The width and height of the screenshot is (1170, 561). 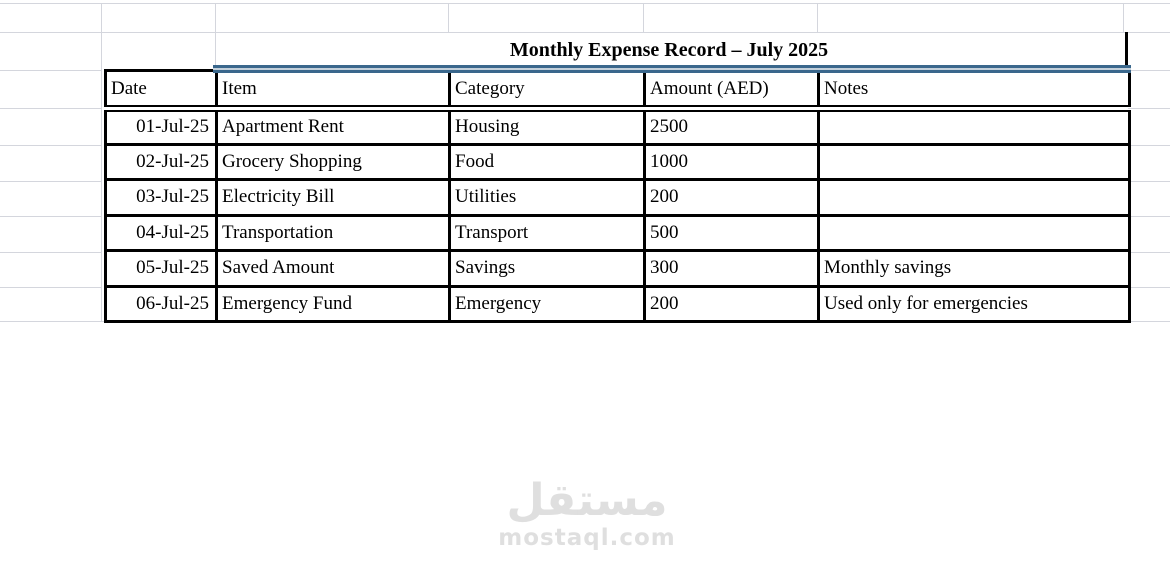 I want to click on sheet-title-cell: Monthly Expense Record – July 2025, so click(x=670, y=50).